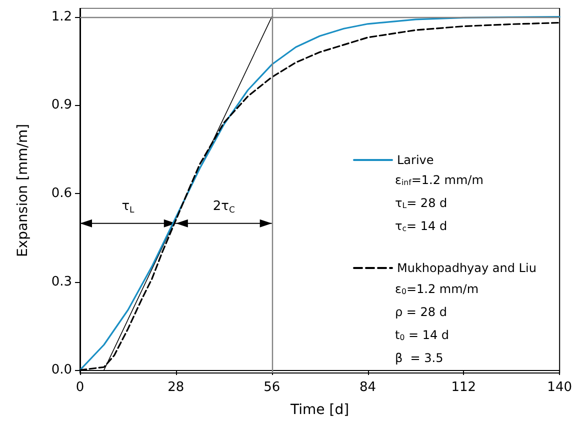 This screenshot has height=436, width=583. What do you see at coordinates (61, 193) in the screenshot?
I see `y-tick-label: 0.6` at bounding box center [61, 193].